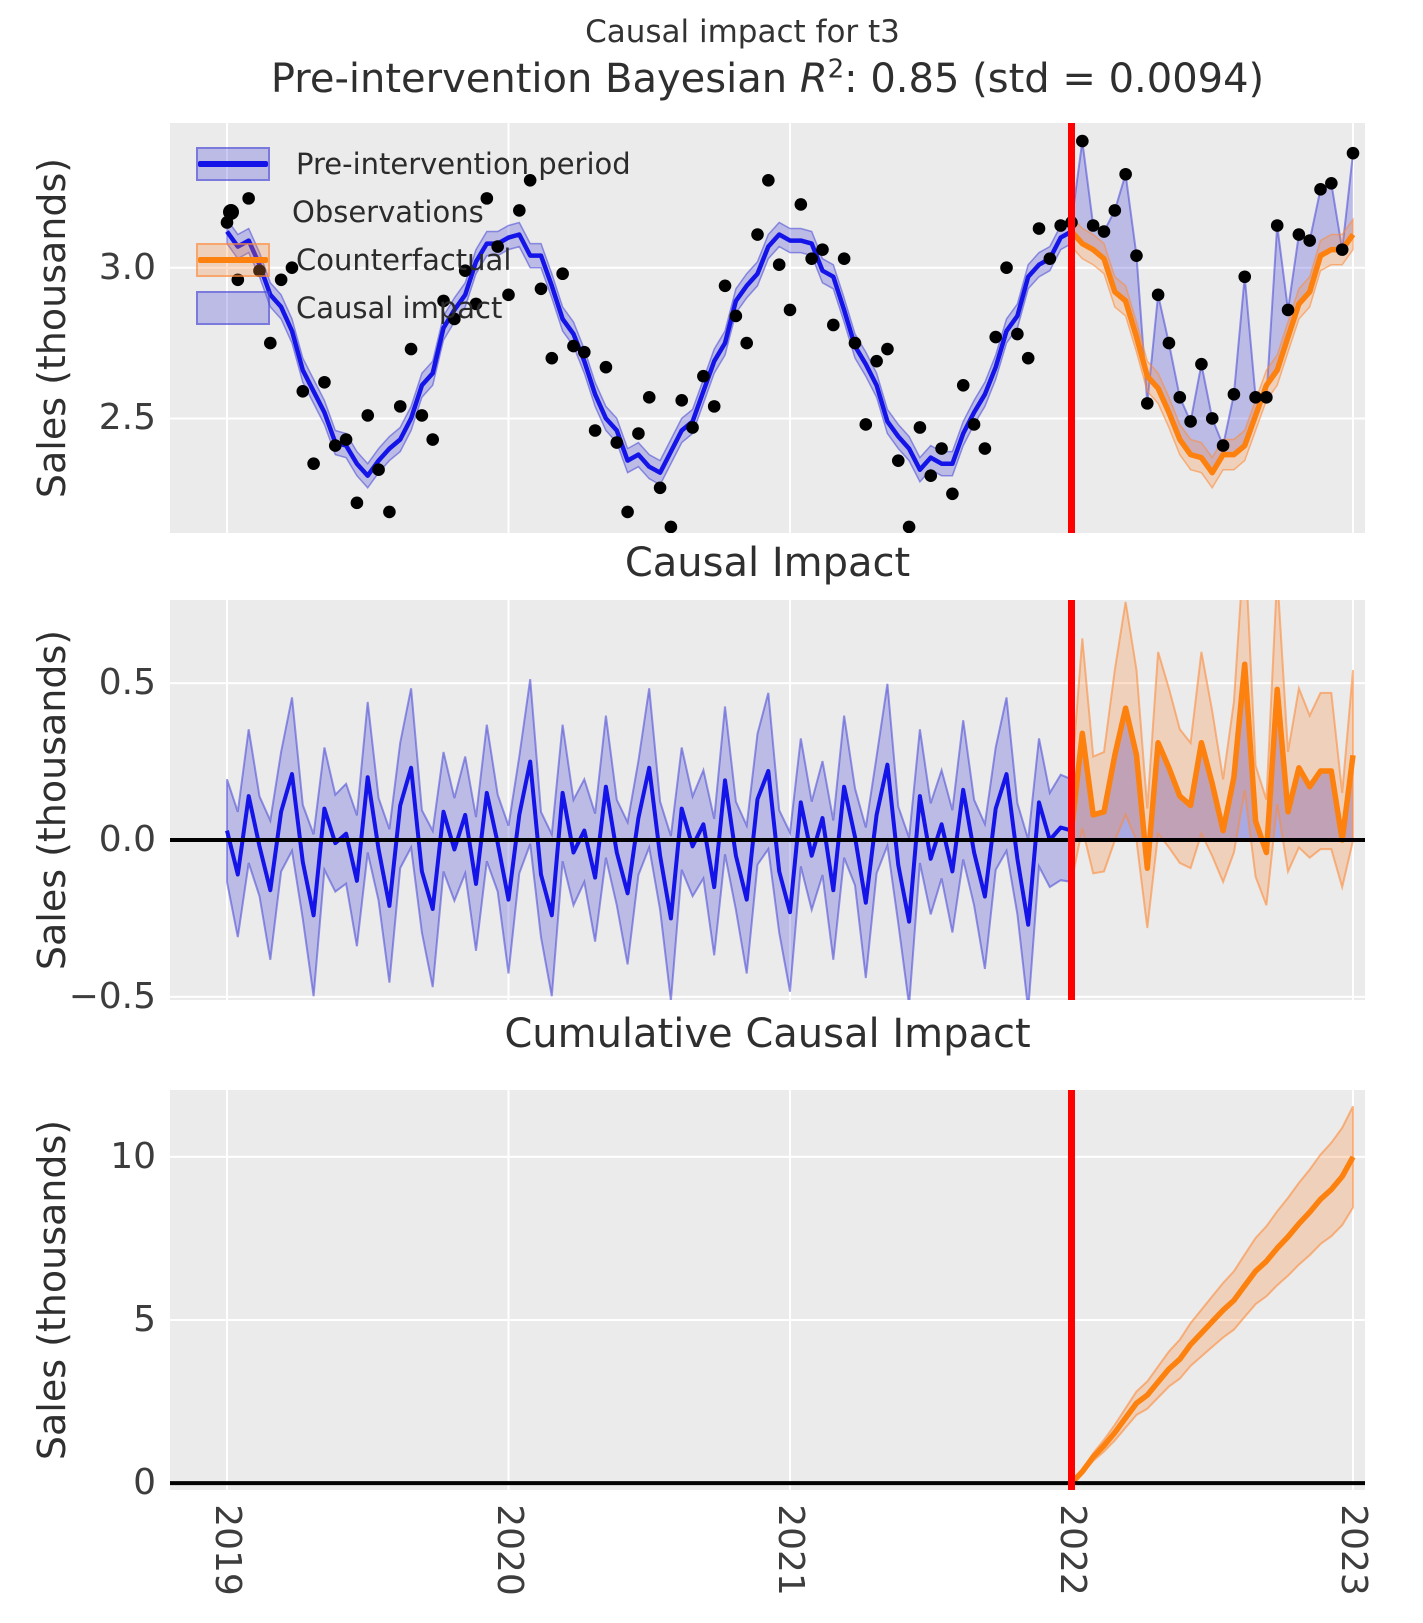  Describe the element at coordinates (112, 996) in the screenshot. I see `y-tick-label: −0.5` at that location.